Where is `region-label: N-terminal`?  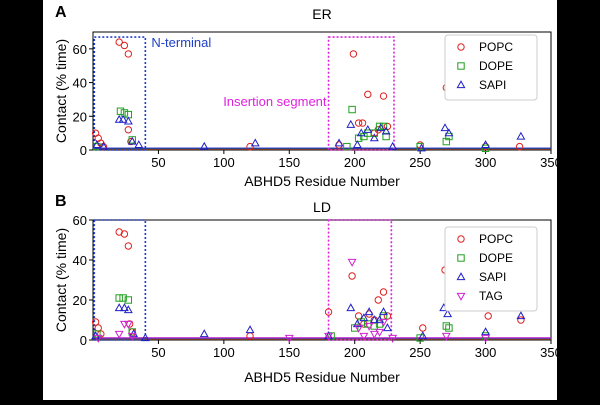
region-label: N-terminal is located at coordinates (181, 42).